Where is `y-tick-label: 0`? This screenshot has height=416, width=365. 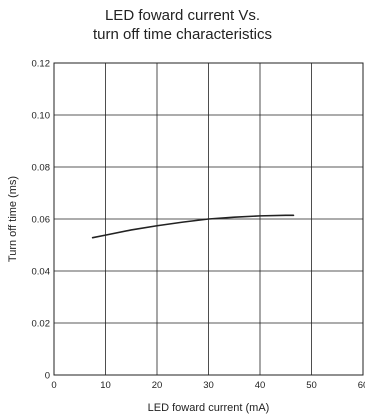
y-tick-label: 0 is located at coordinates (47, 376).